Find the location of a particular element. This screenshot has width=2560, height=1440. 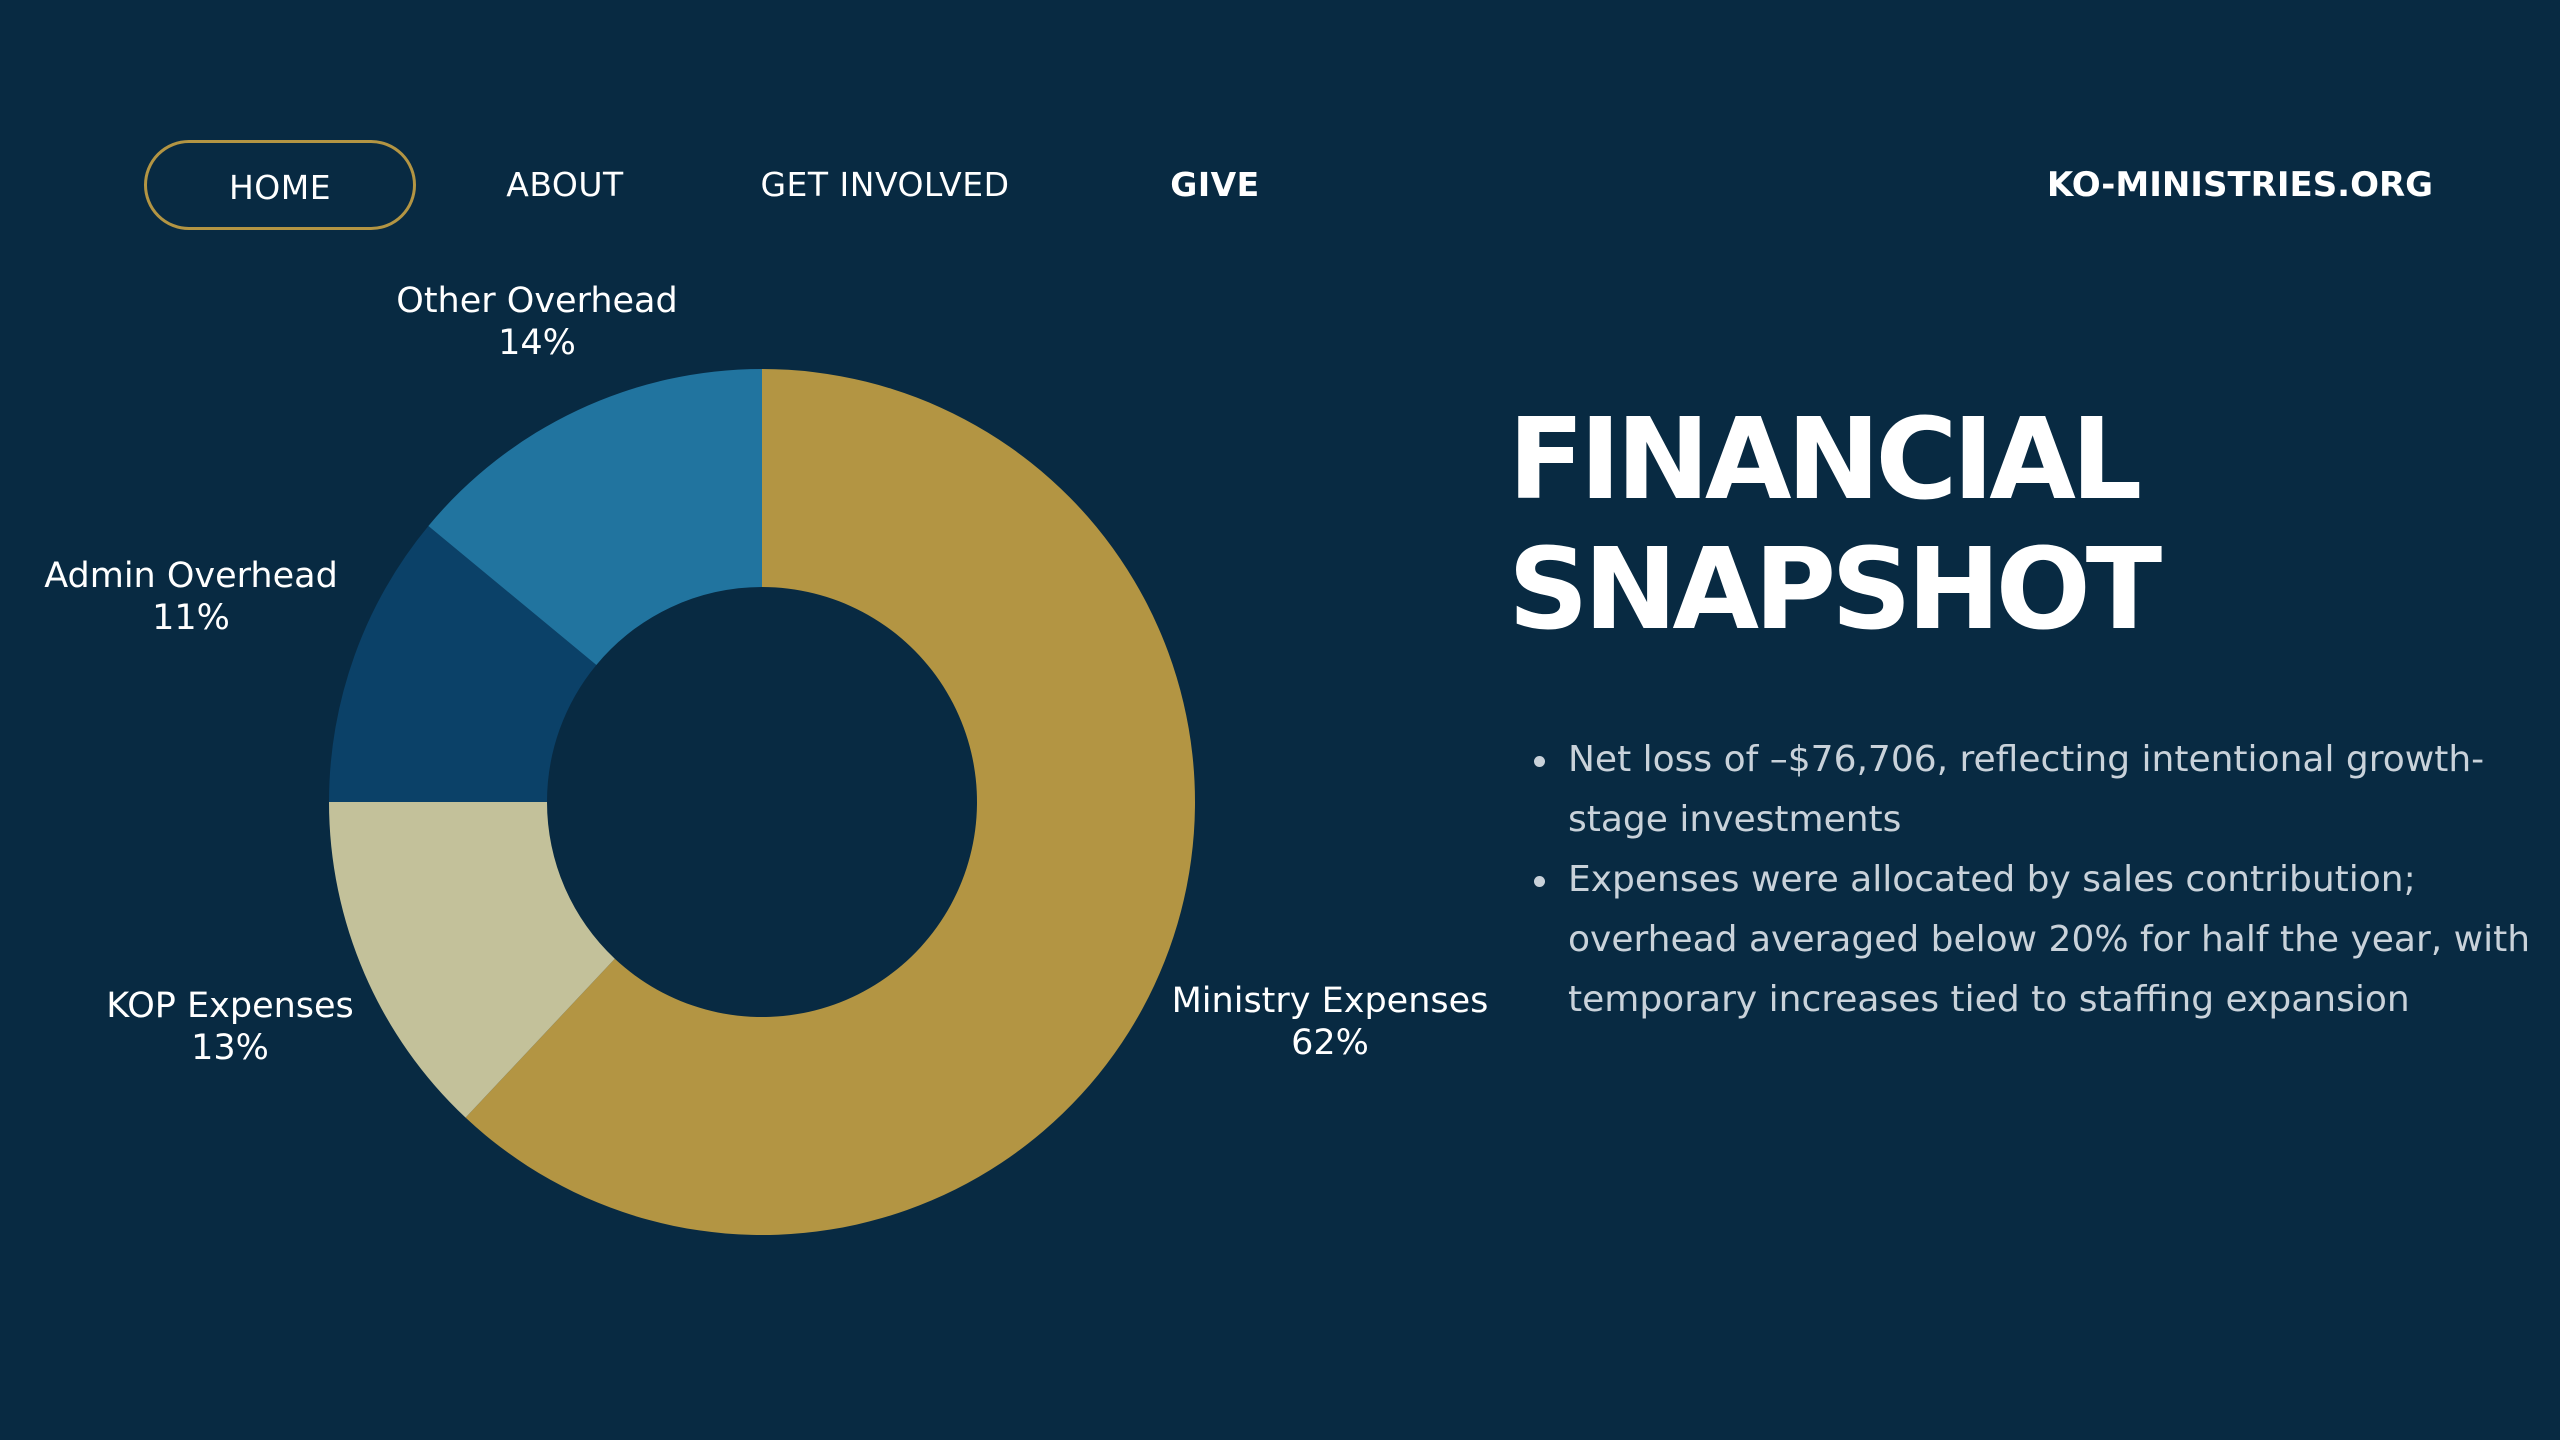

slice-label-value: 62% is located at coordinates (1330, 1043).